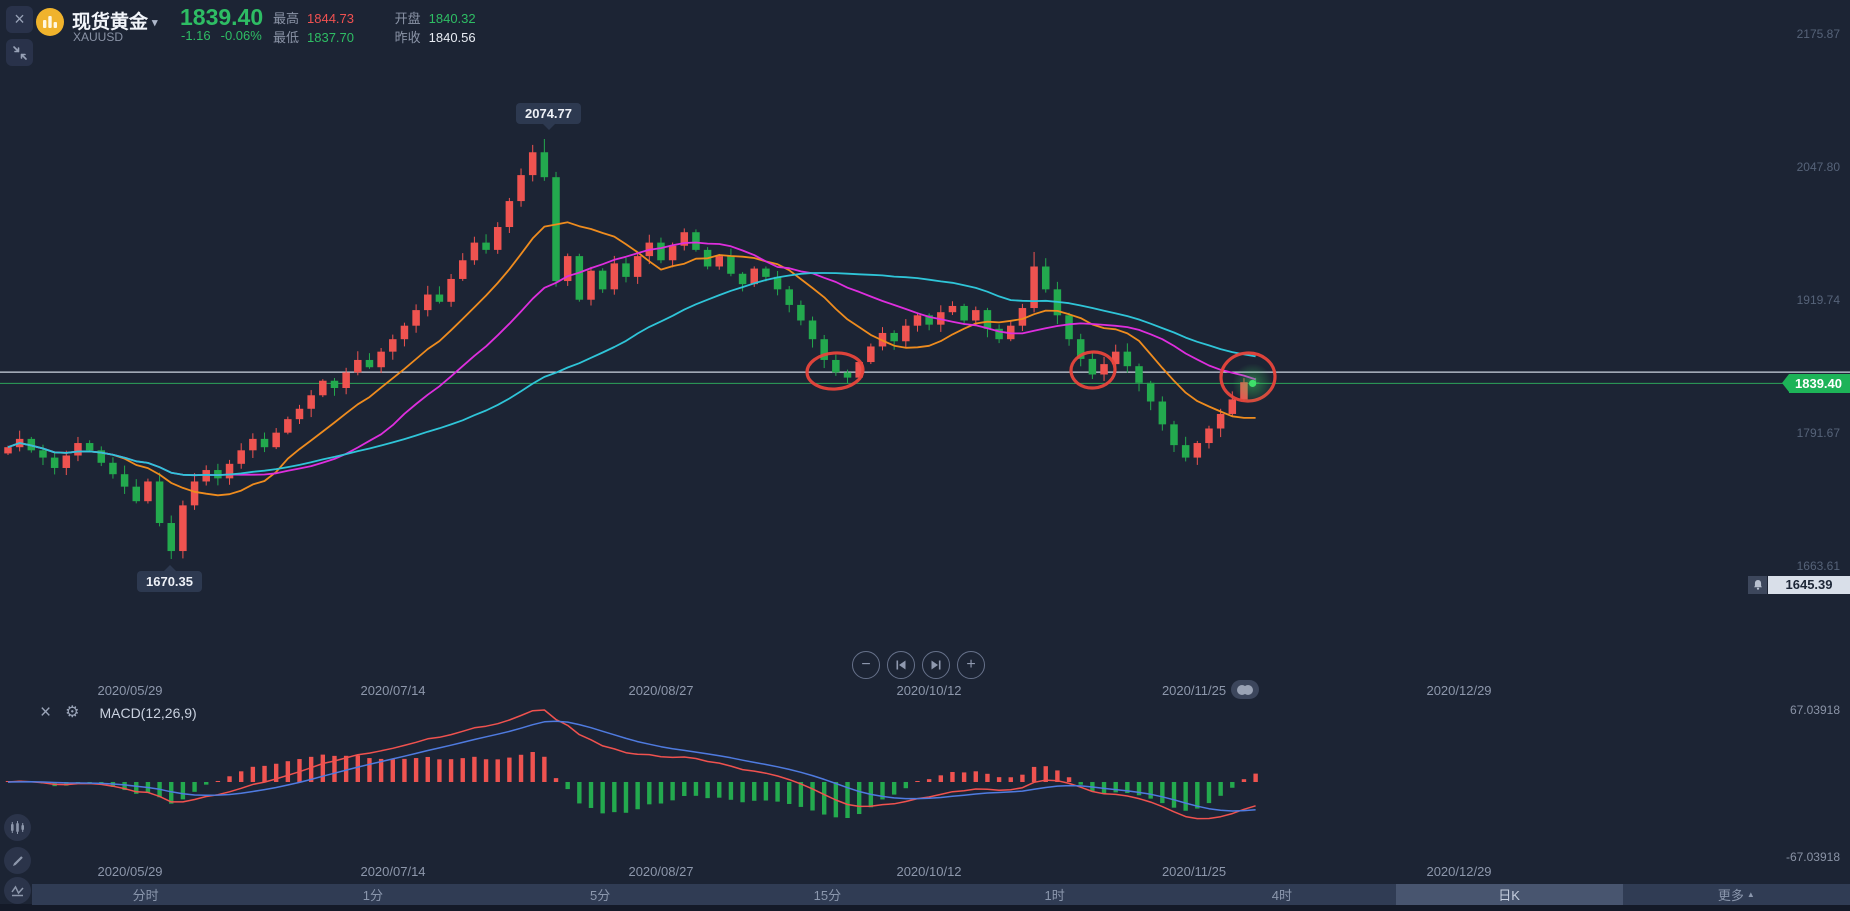 This screenshot has height=911, width=1850. I want to click on y-axis-label: 1919.74, so click(1818, 300).